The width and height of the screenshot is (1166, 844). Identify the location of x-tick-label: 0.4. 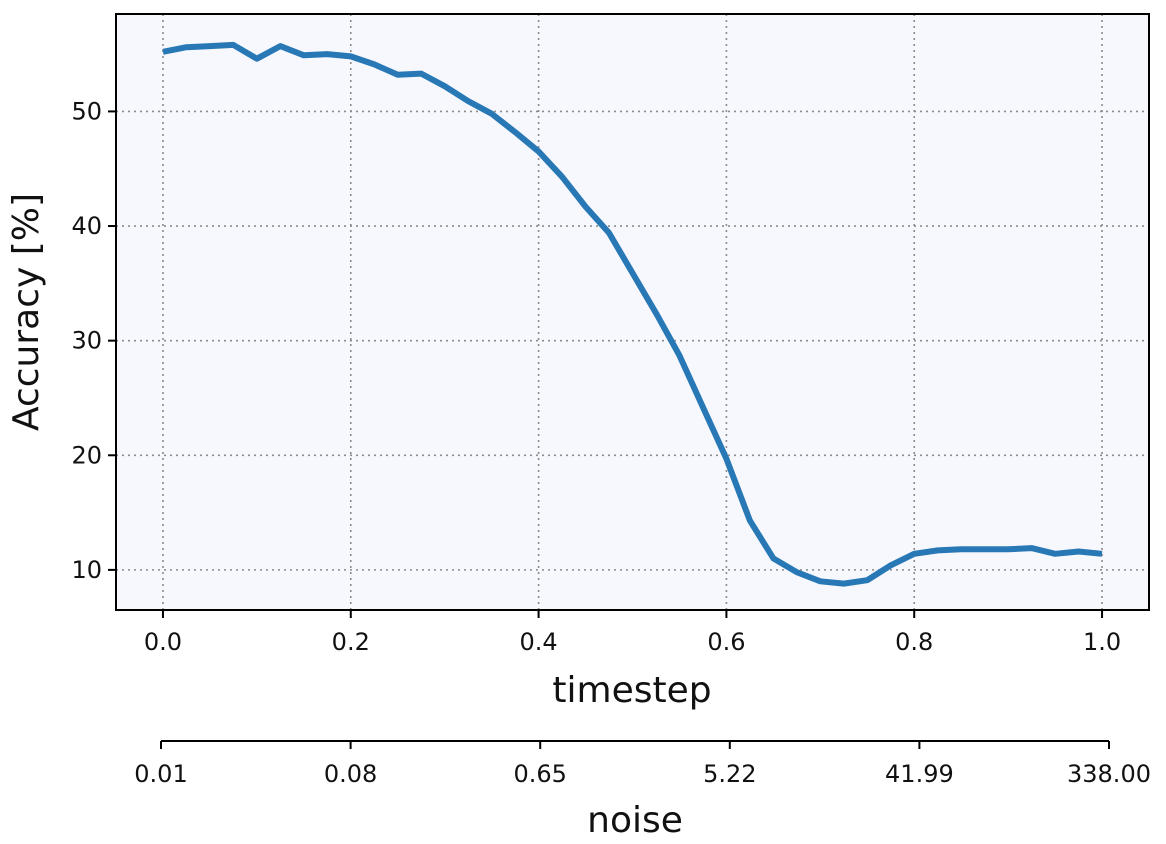
(539, 642).